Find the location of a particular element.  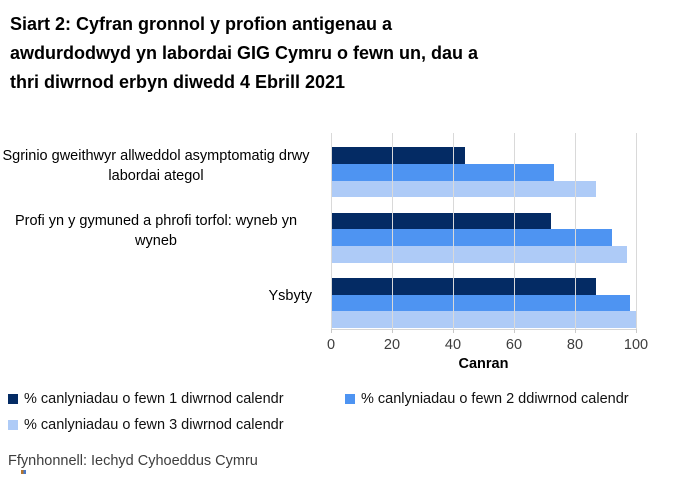

bar-series2-category2 is located at coordinates (471, 237).